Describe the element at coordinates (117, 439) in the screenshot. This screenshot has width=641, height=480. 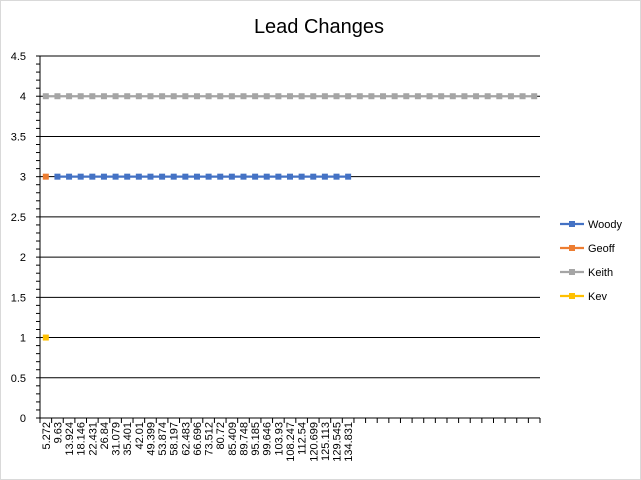
I see `x-tick-label: 31.079` at that location.